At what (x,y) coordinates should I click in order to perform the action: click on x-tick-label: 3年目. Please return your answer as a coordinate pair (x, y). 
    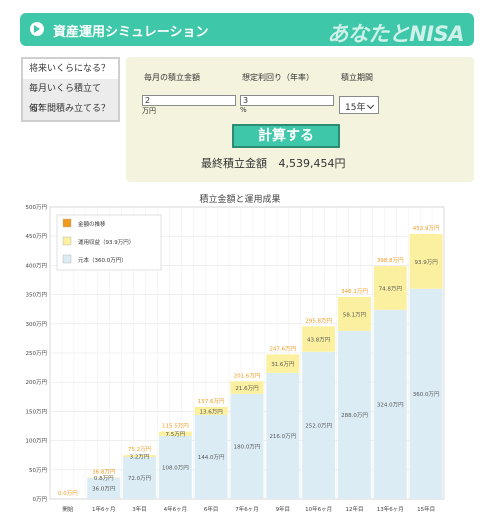
    Looking at the image, I should click on (139, 509).